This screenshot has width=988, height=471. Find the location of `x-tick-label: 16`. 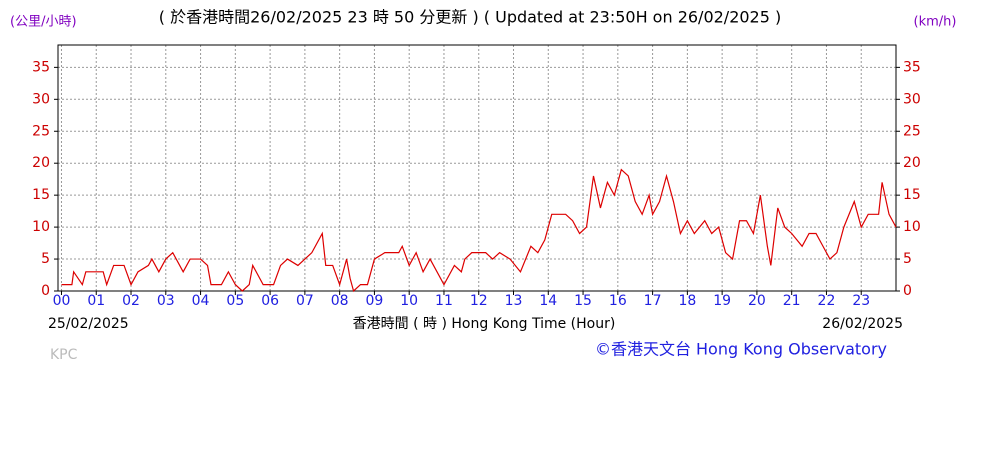

x-tick-label: 16 is located at coordinates (618, 301).